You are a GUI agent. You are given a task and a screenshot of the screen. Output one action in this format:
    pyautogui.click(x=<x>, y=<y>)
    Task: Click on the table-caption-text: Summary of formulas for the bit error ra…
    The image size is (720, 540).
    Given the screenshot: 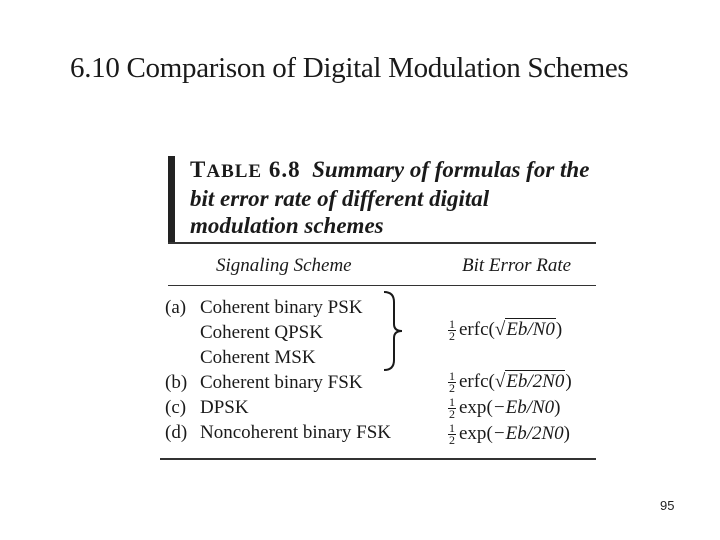 What is the action you would take?
    pyautogui.click(x=390, y=197)
    